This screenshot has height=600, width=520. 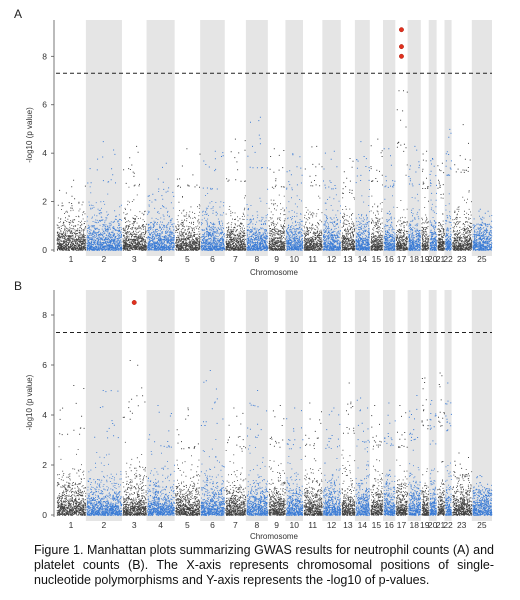 What do you see at coordinates (160, 525) in the screenshot?
I see `chromosome-tick-label: 4` at bounding box center [160, 525].